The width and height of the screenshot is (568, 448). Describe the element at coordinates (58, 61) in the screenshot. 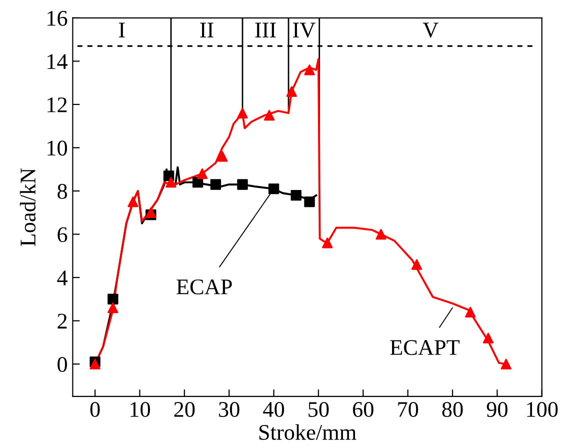

I see `y-tick-label: 14` at that location.